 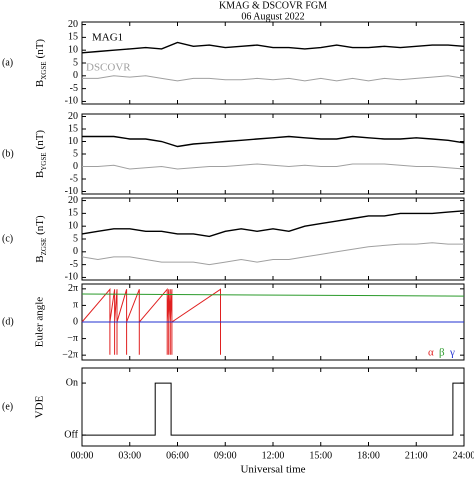 I want to click on y-axis-label: Euler angle, so click(x=40, y=322).